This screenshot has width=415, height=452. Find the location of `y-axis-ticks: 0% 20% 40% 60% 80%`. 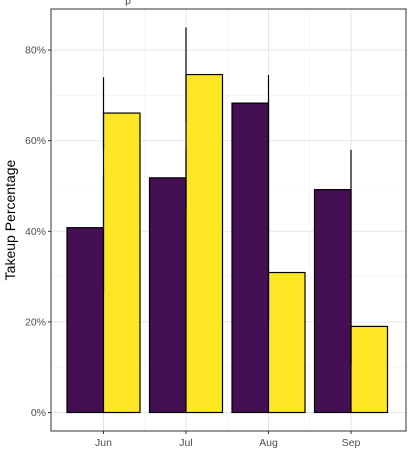

y-axis-ticks: 0% 20% 40% 60% 80% is located at coordinates (38, 232).